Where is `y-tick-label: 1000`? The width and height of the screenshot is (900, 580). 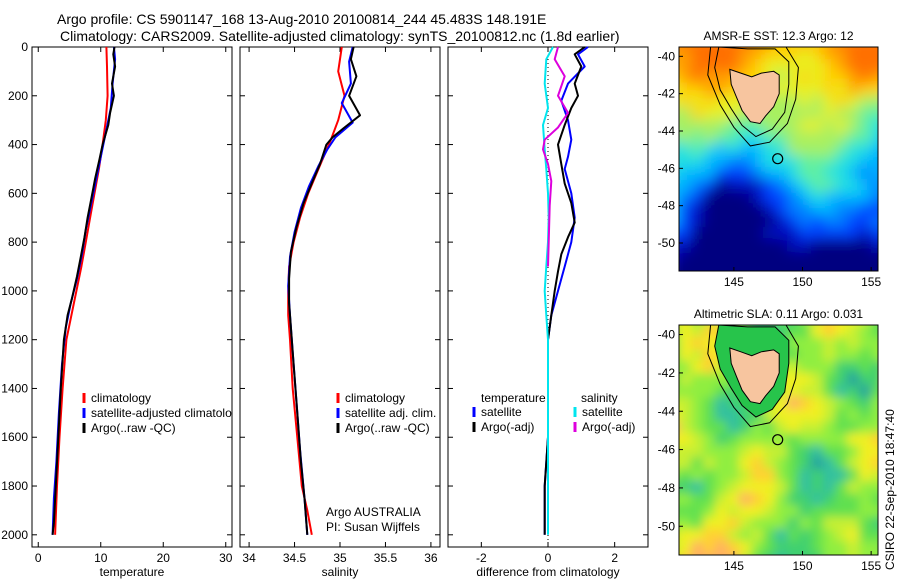
y-tick-label: 1000 is located at coordinates (14, 291).